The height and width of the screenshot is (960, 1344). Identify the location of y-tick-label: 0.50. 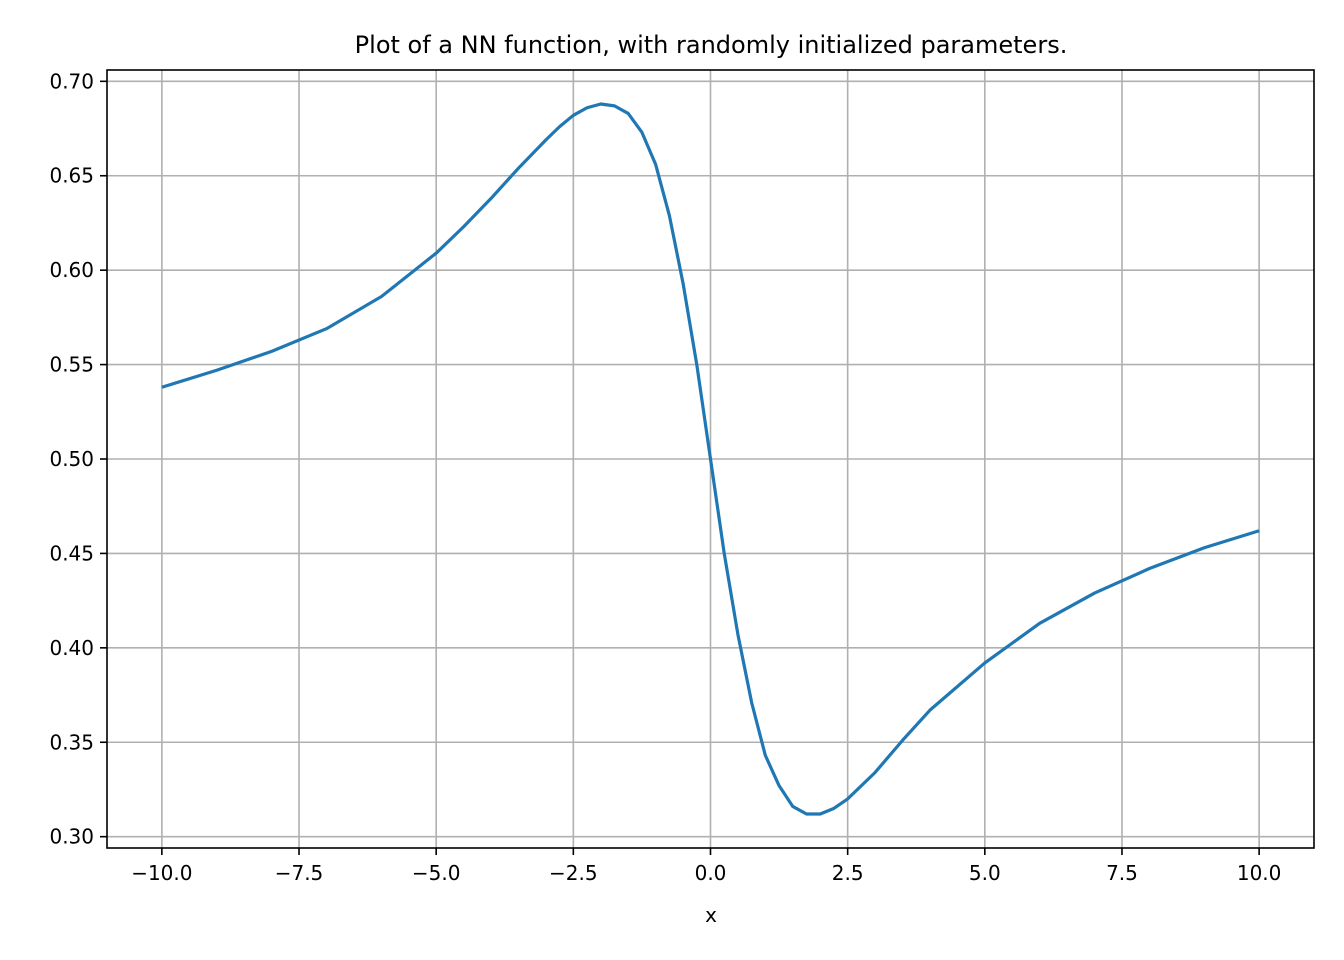
(71, 459).